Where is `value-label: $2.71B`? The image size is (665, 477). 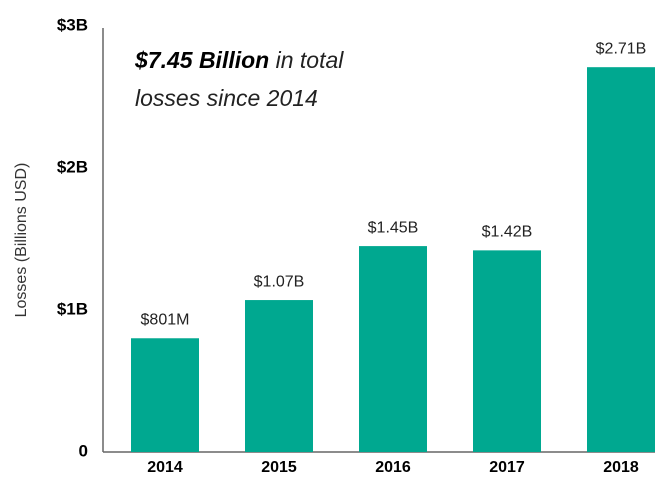
value-label: $2.71B is located at coordinates (621, 48).